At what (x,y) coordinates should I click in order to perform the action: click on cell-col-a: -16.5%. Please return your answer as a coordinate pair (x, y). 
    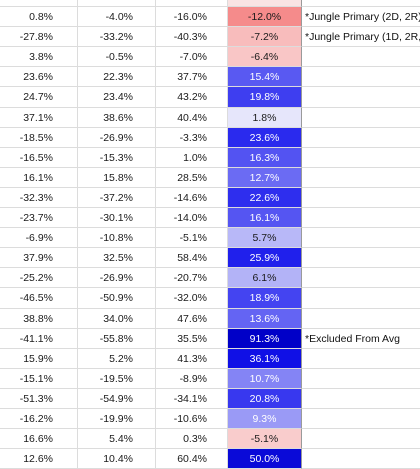
    Looking at the image, I should click on (39, 157).